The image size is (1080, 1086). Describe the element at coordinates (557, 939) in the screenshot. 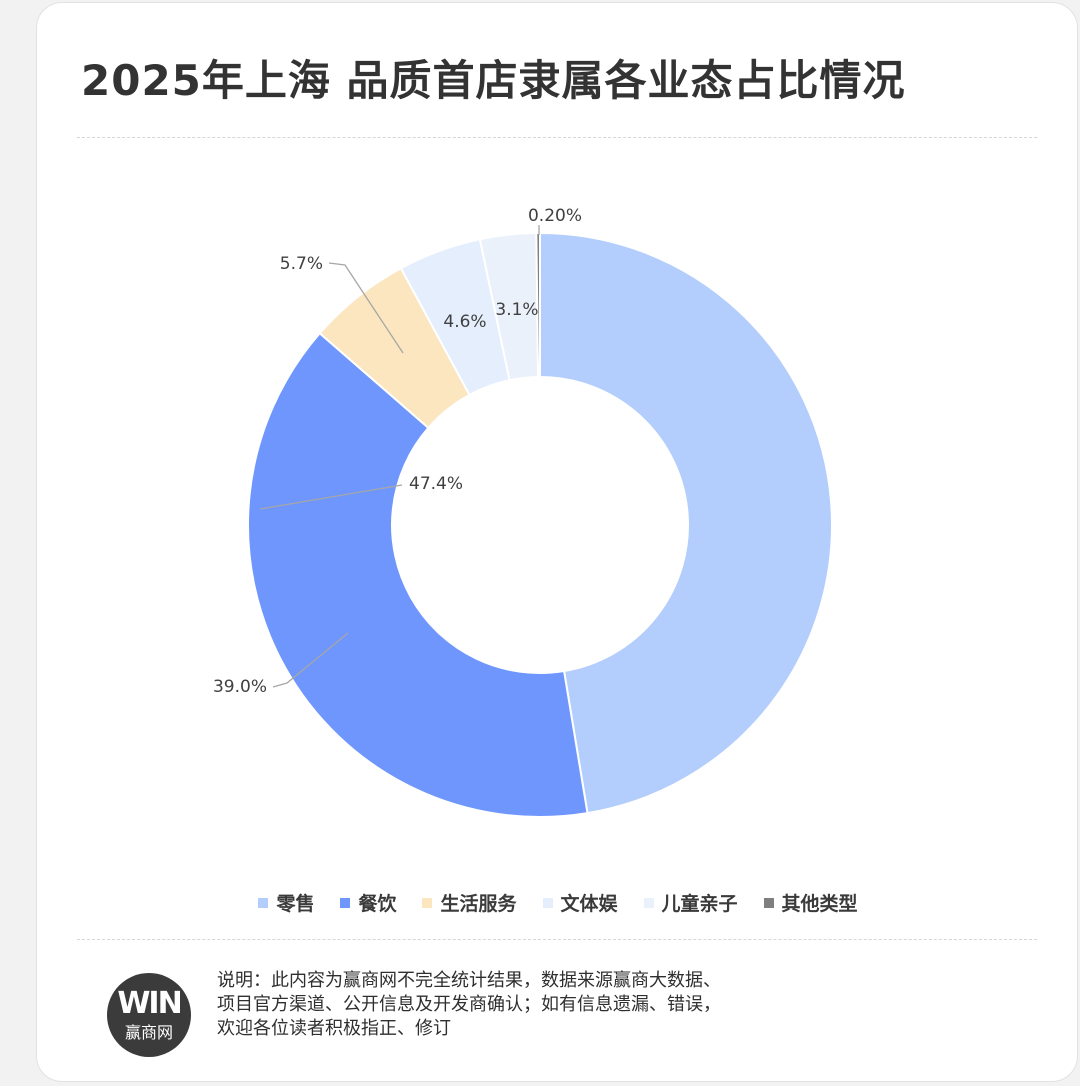

I see `bottom-divider` at that location.